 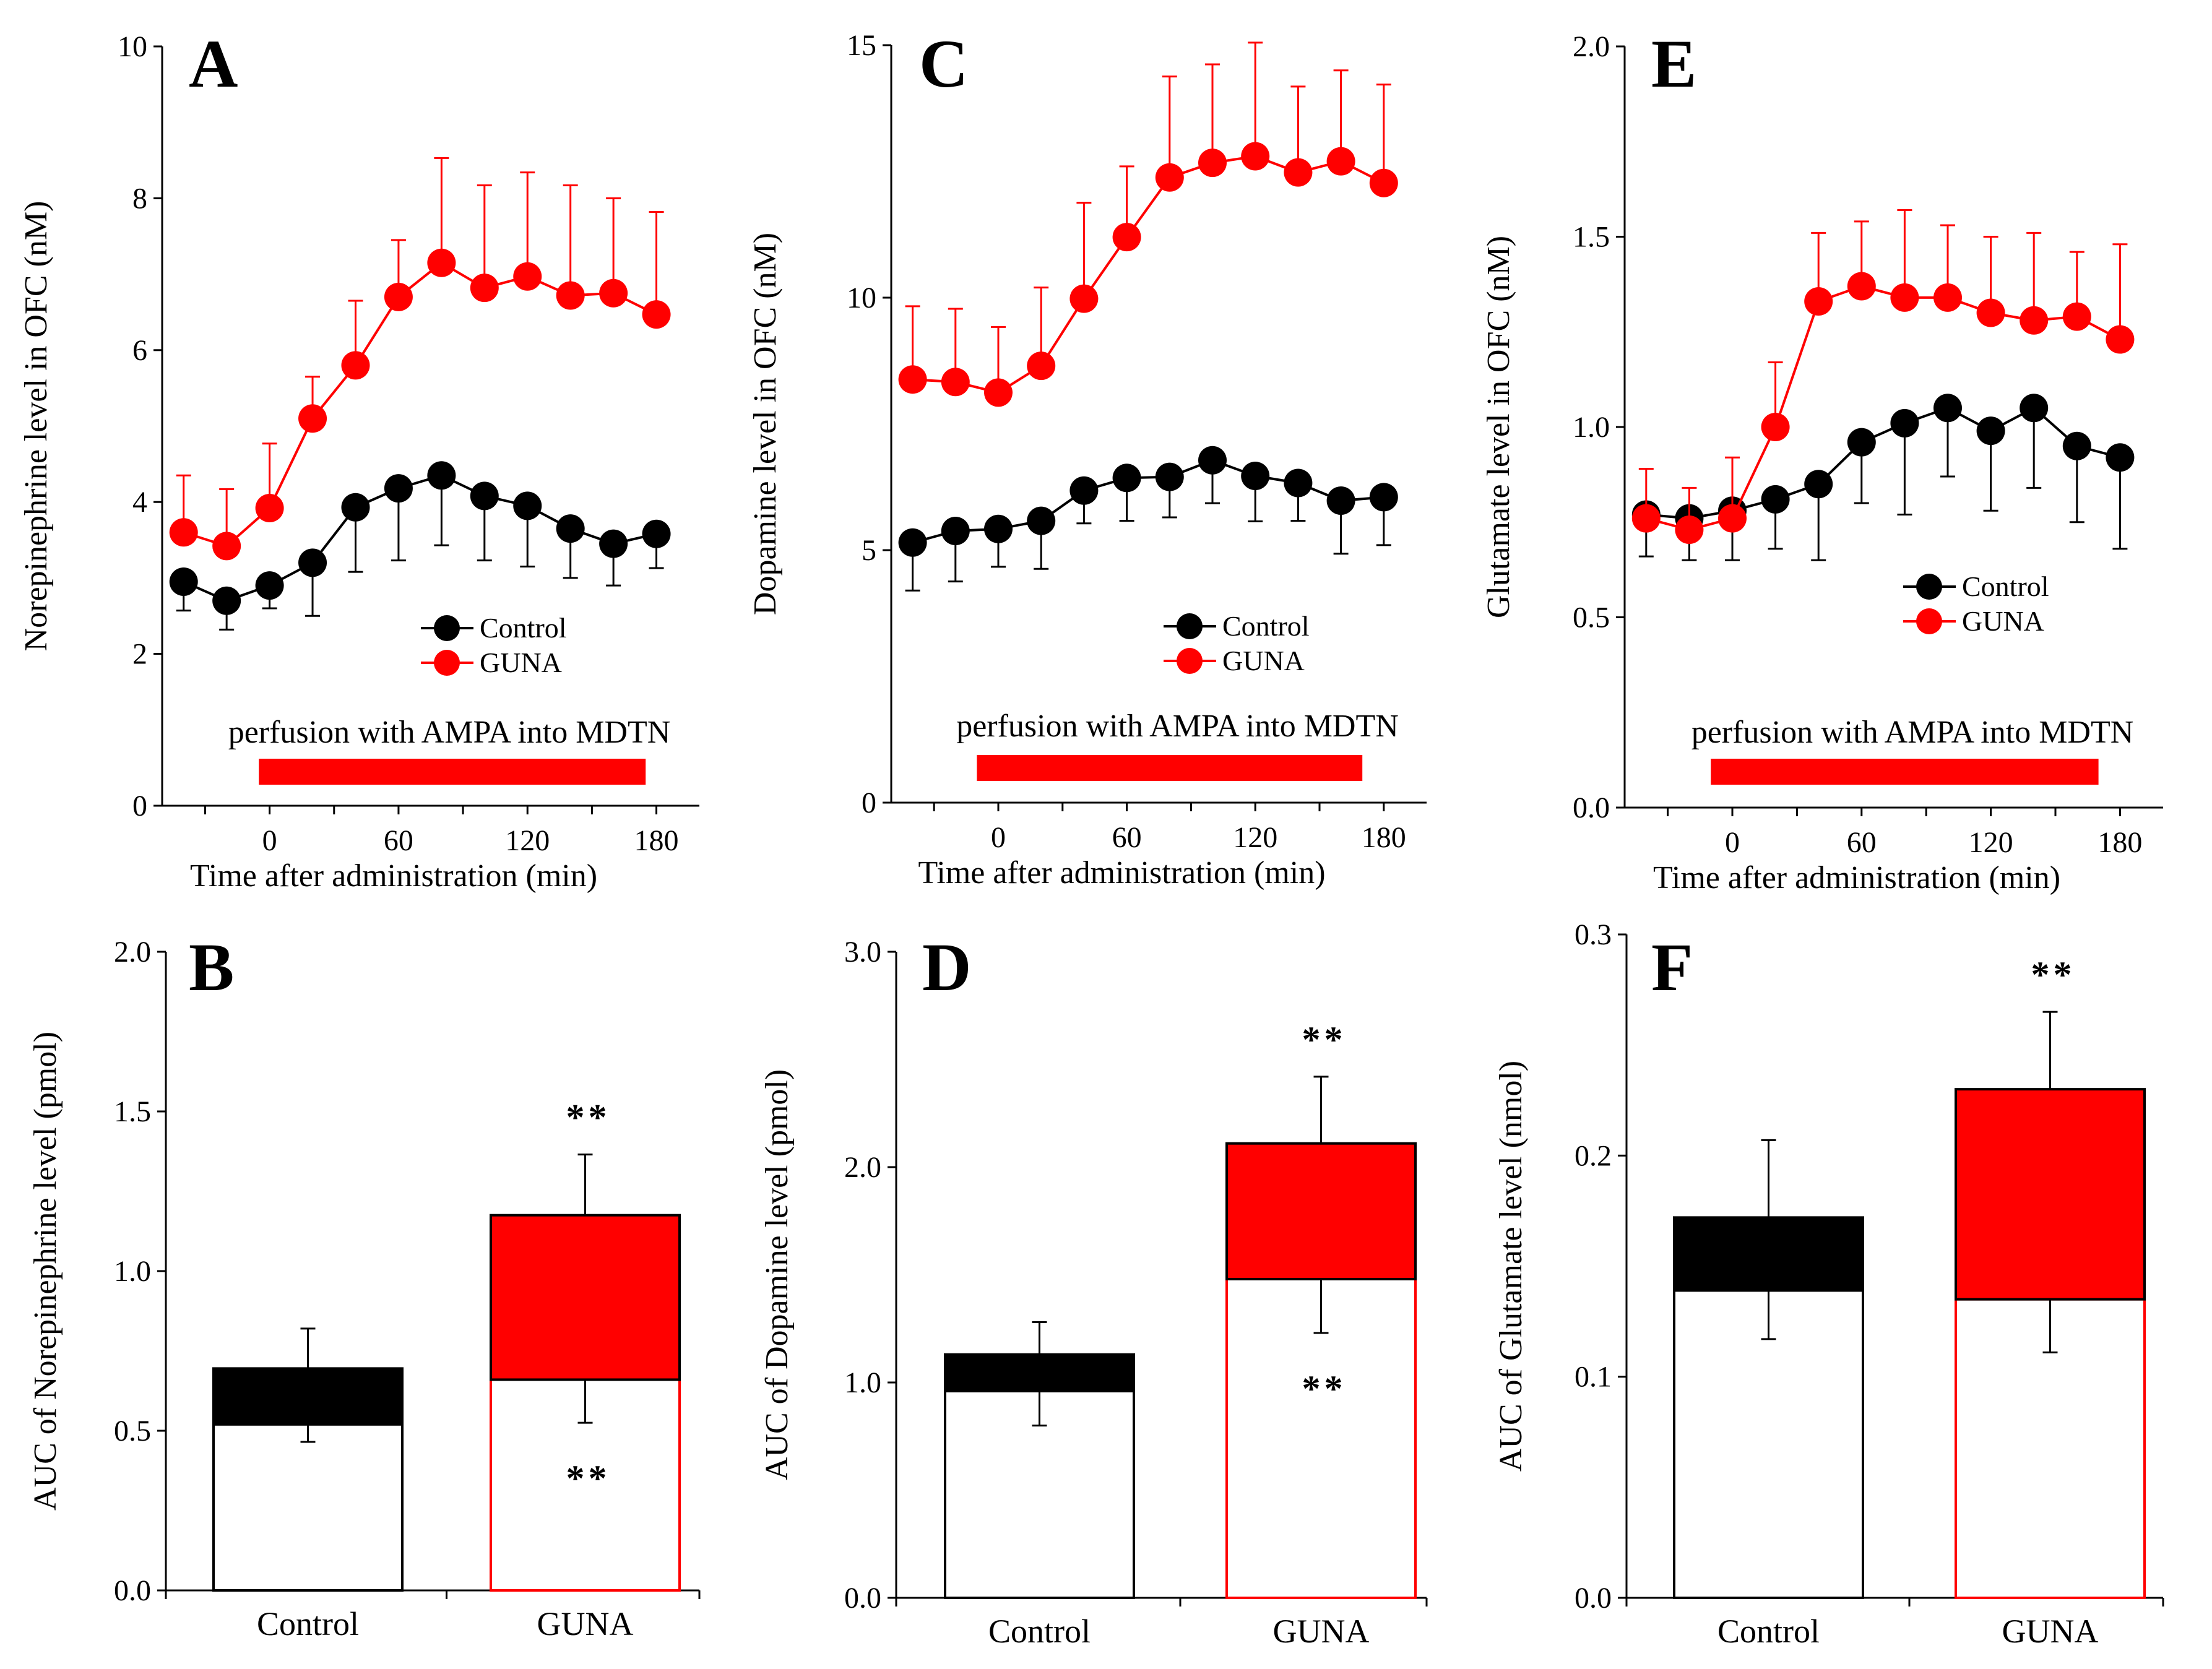 I want to click on y-tick-label: 3.0, so click(x=862, y=952).